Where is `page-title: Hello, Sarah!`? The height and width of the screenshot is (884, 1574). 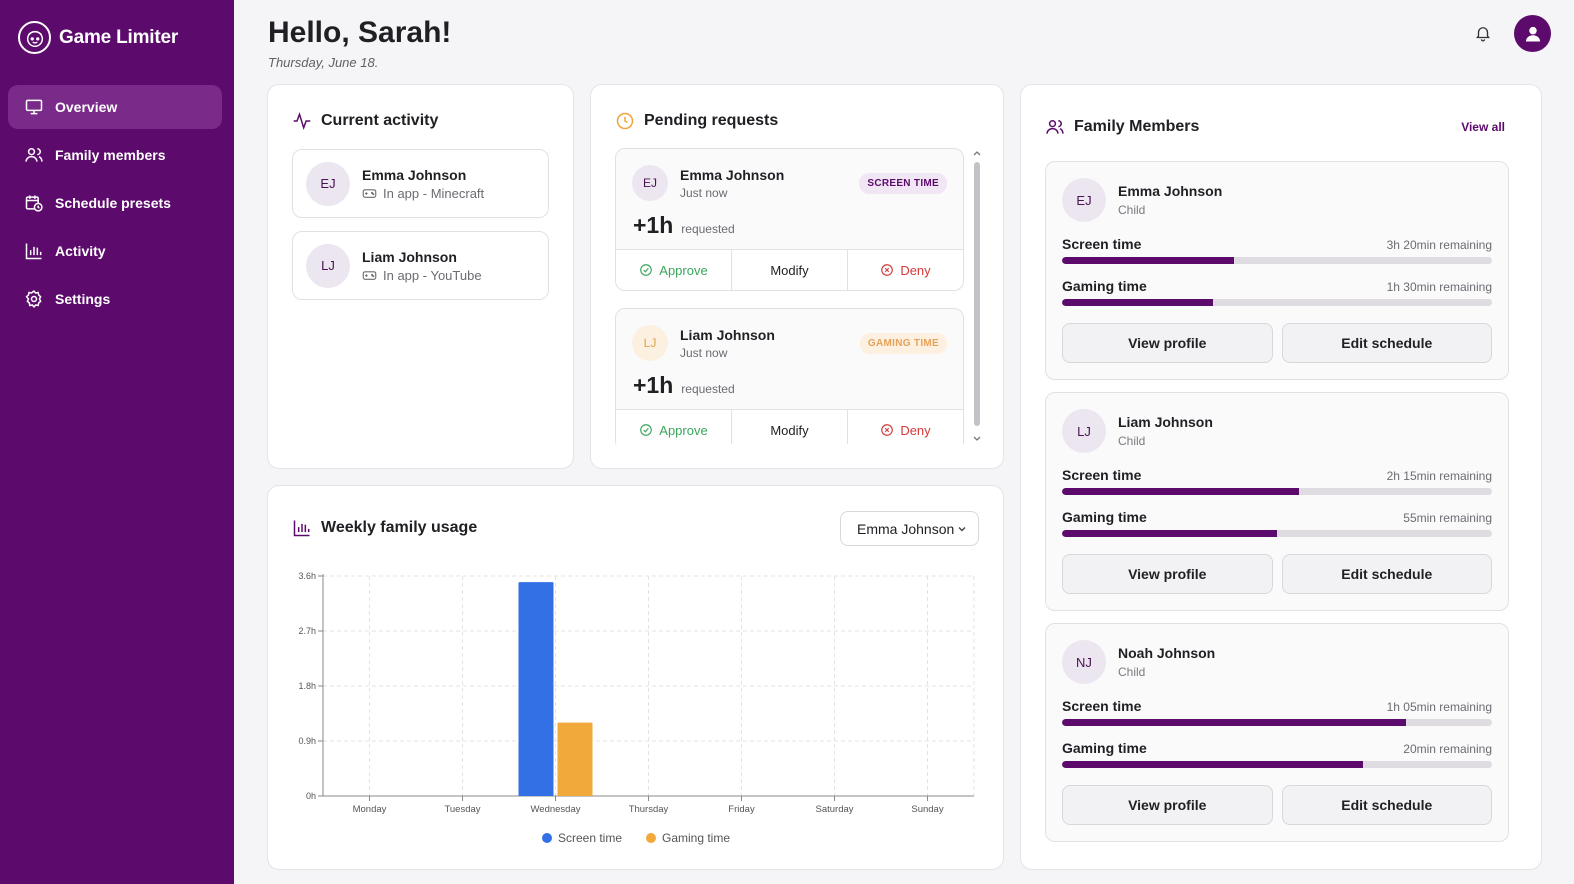 page-title: Hello, Sarah! is located at coordinates (360, 32).